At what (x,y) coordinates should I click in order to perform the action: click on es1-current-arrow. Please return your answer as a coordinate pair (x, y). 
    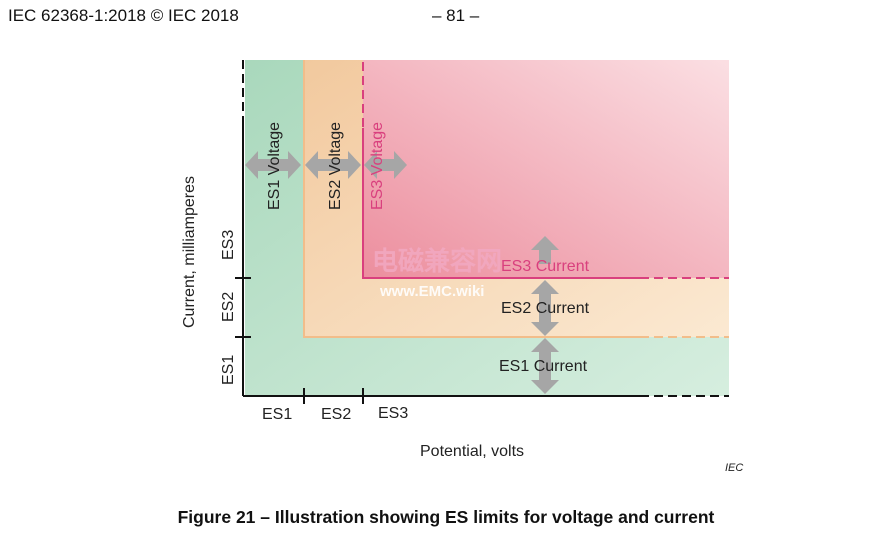
    Looking at the image, I should click on (545, 366).